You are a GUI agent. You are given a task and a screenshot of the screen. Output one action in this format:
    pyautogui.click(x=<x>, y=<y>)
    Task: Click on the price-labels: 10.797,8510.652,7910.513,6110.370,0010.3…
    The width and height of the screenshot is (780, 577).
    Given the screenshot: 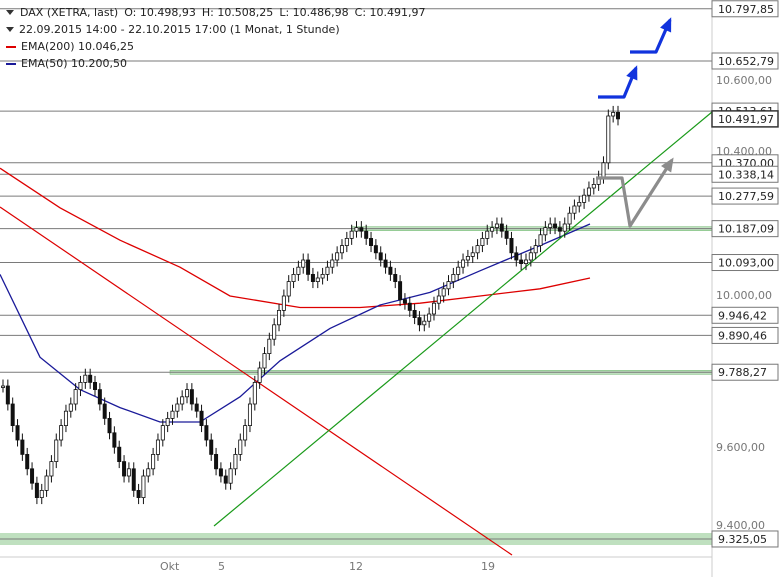 What is the action you would take?
    pyautogui.click(x=745, y=274)
    